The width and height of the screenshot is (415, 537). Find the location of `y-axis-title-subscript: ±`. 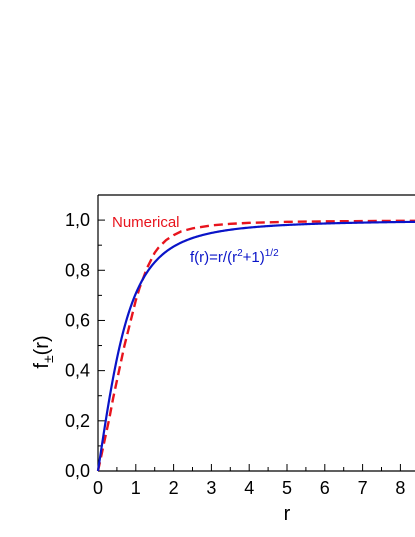

y-axis-title-subscript: ± is located at coordinates (48, 359).